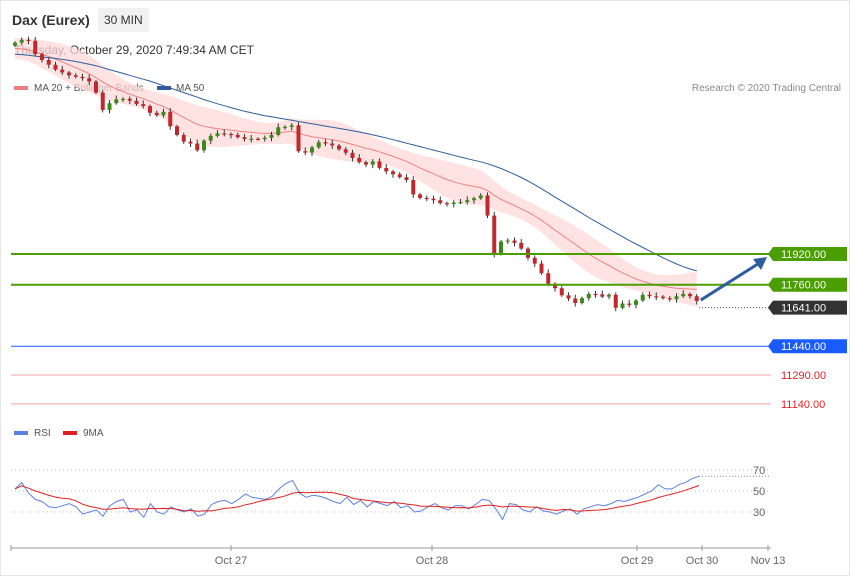  I want to click on x-tick-label-1: Oct 28, so click(432, 561).